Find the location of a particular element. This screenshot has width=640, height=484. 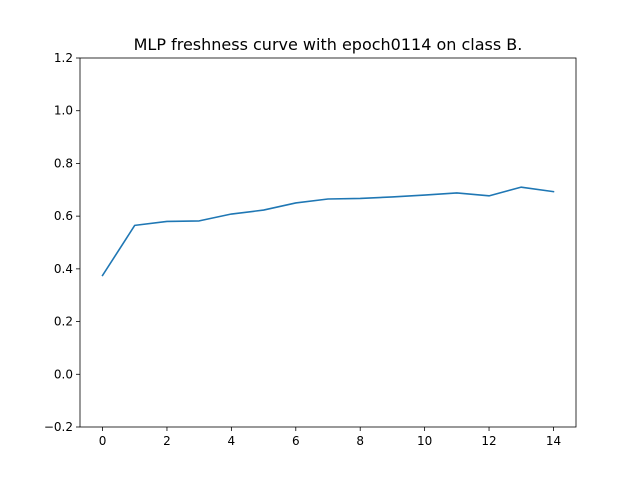

y-tick-label: 0.6 is located at coordinates (63, 216).